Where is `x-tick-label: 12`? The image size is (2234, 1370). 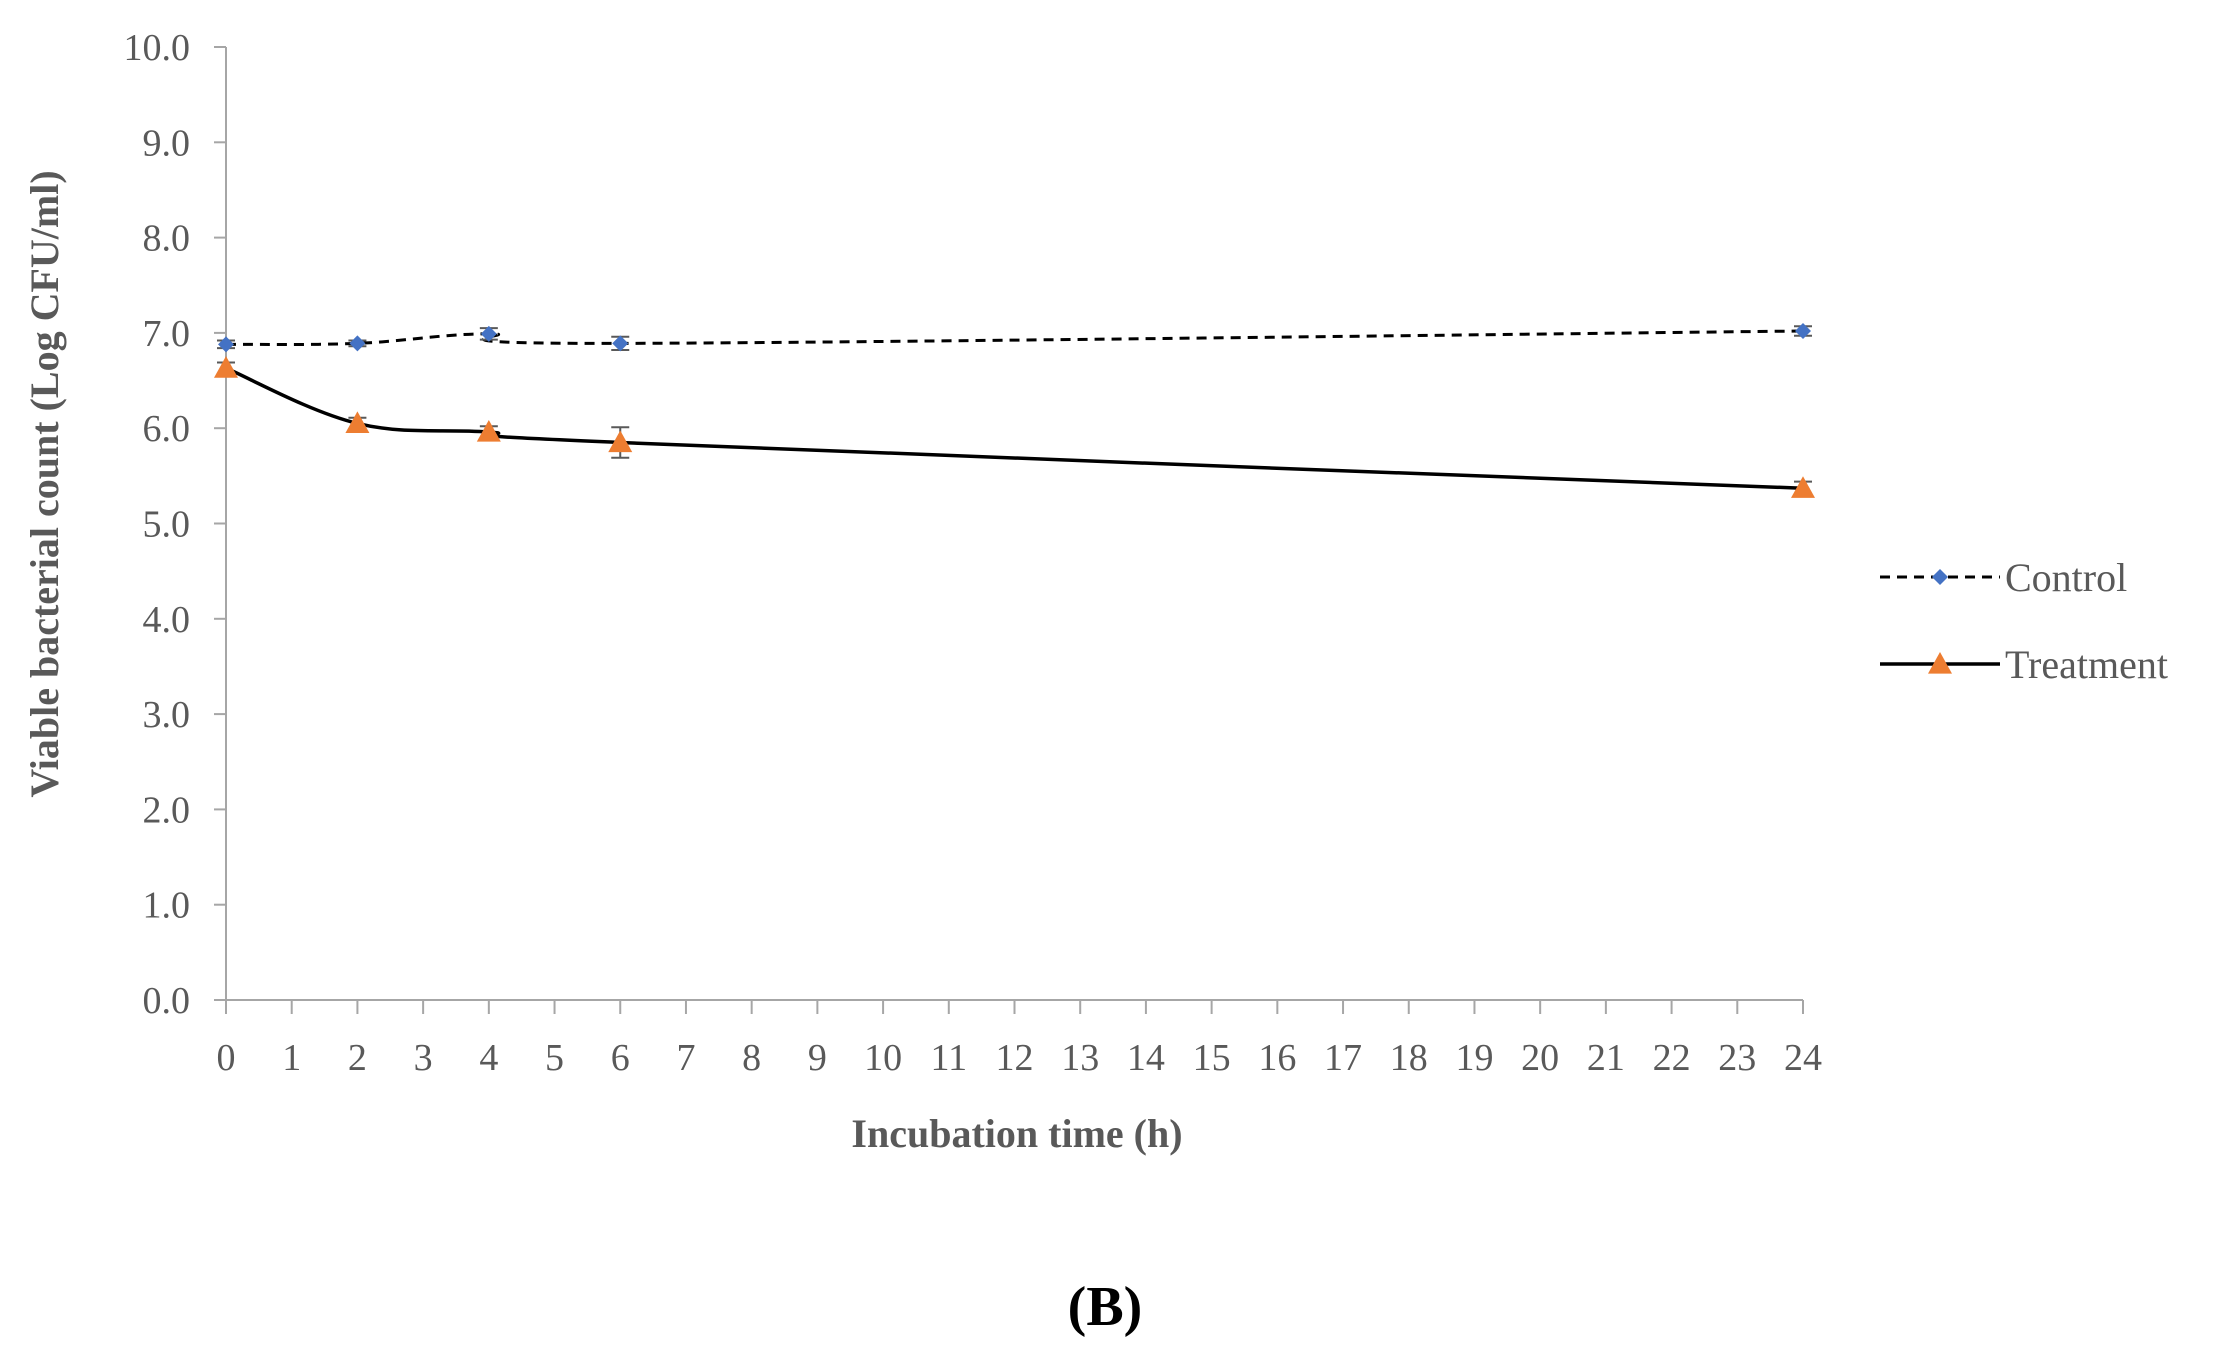 x-tick-label: 12 is located at coordinates (1015, 1058).